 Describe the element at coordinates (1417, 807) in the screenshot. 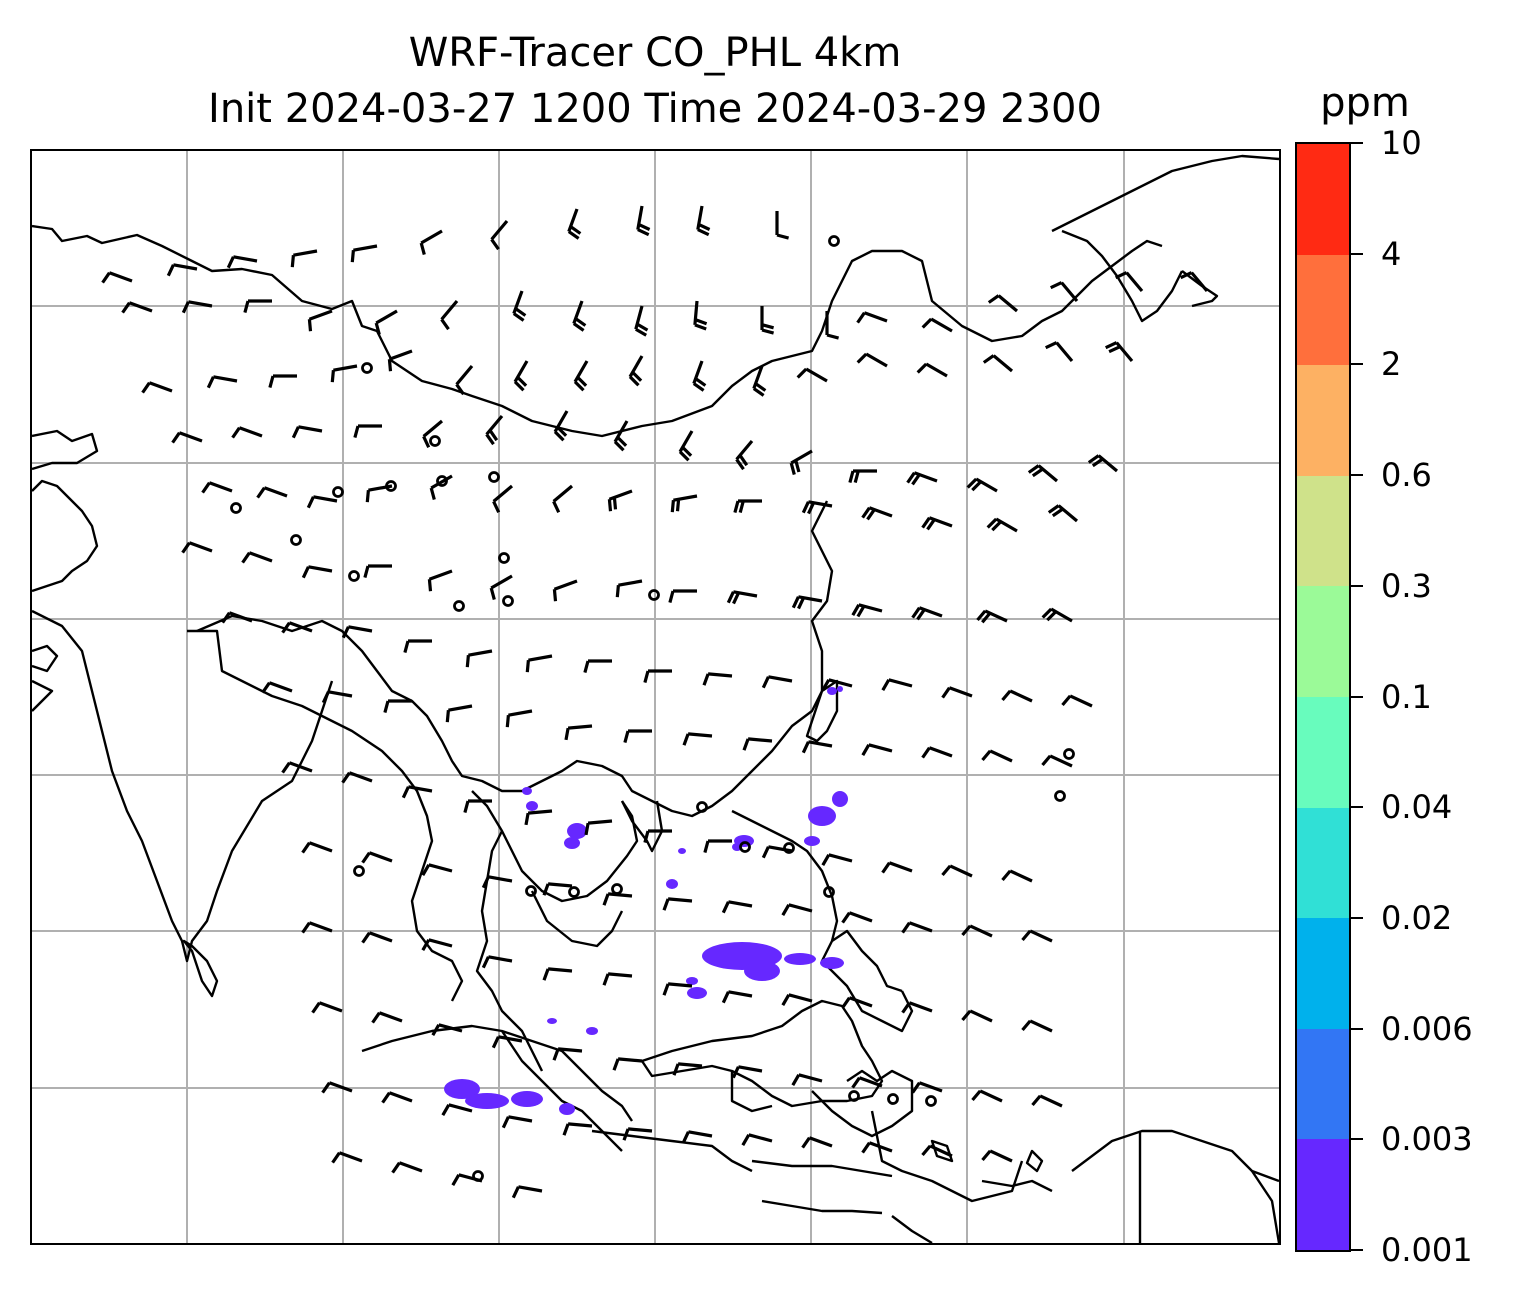

I see `colorbar-tick-label: 0.04` at that location.